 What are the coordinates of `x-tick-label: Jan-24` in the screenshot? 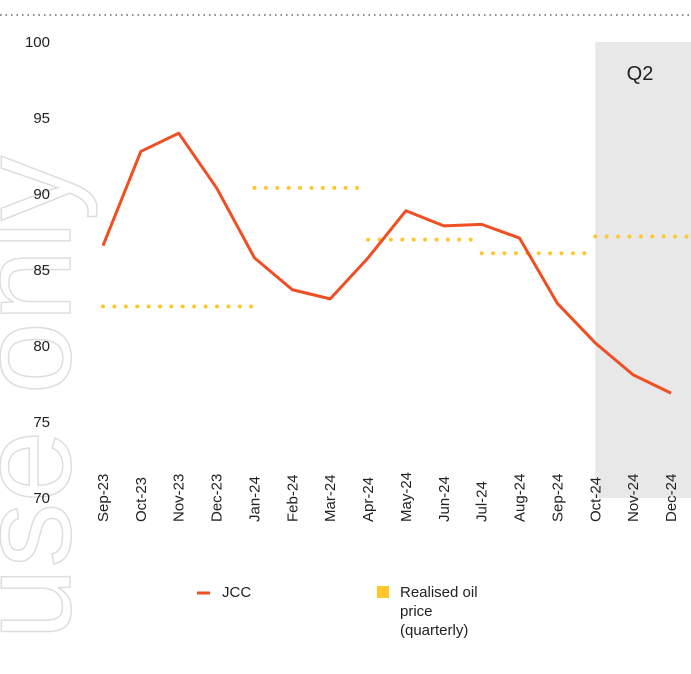 It's located at (254, 499).